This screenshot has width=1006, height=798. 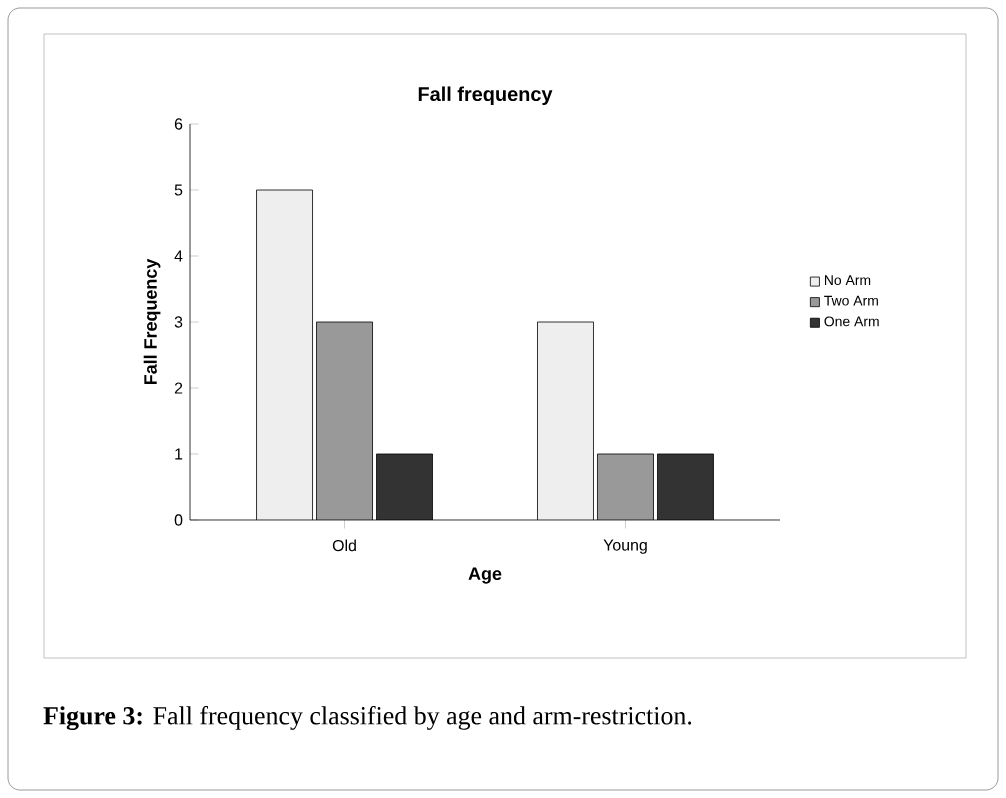 I want to click on y-axis-title: Fall Frequency, so click(x=152, y=321).